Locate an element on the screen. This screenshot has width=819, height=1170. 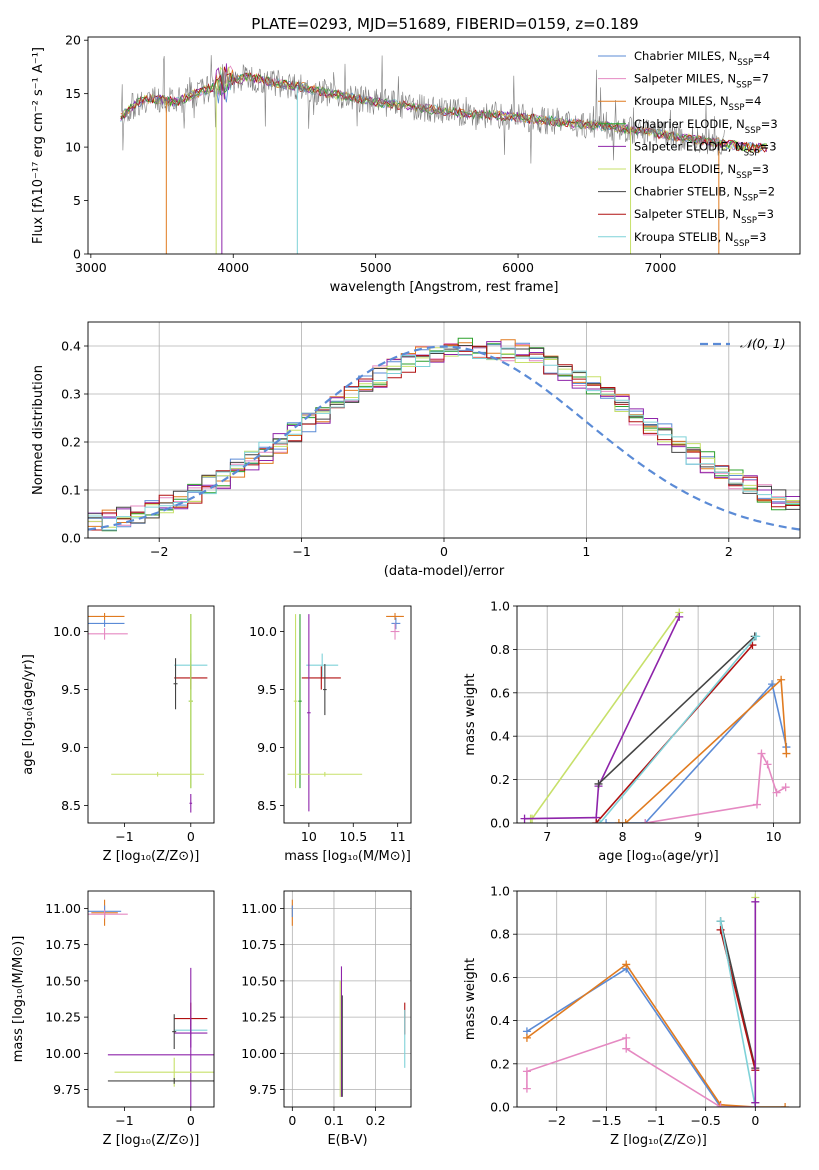
x-tick-label: 1 is located at coordinates (586, 551).